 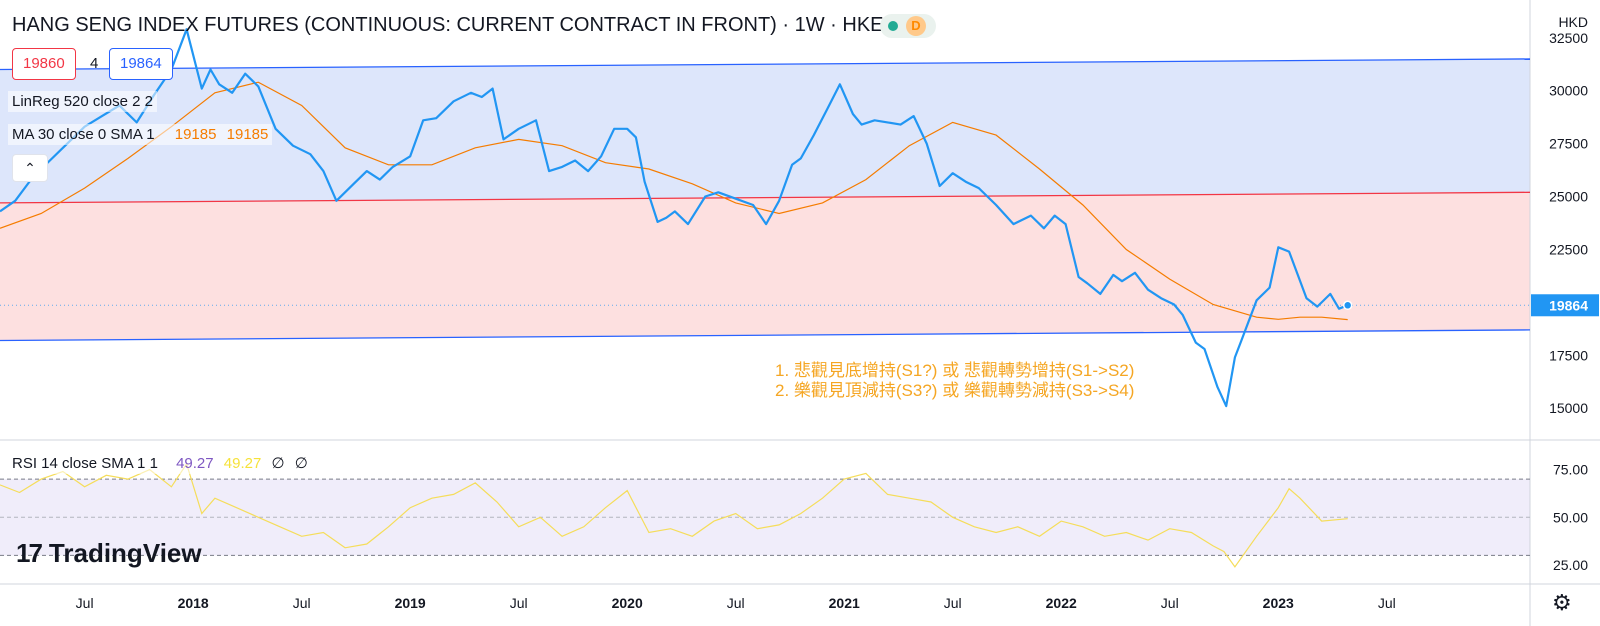 What do you see at coordinates (627, 603) in the screenshot?
I see `time-tick-label: 2020` at bounding box center [627, 603].